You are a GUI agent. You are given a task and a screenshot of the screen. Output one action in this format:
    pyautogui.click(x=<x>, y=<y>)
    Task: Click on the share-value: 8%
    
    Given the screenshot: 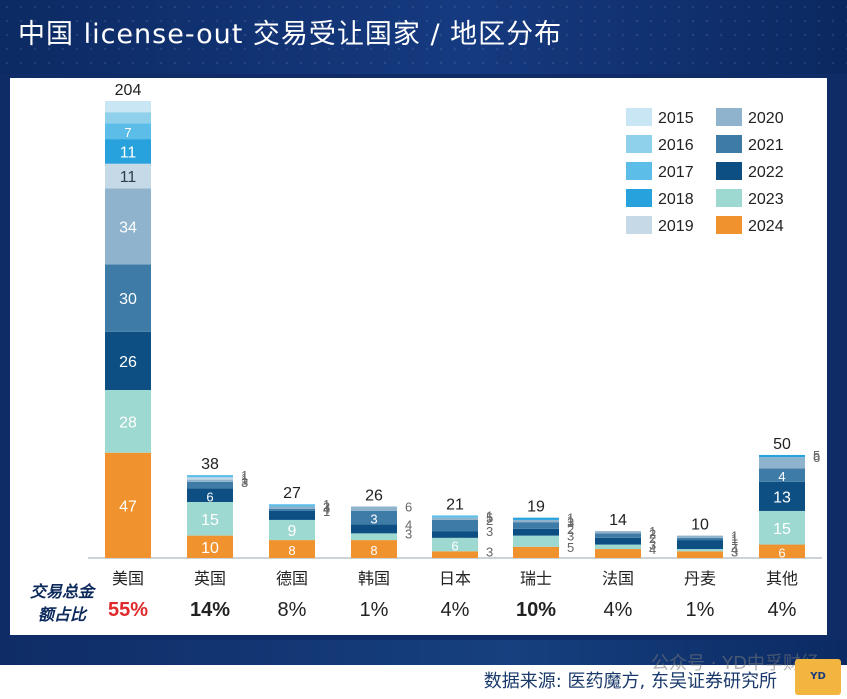 What is the action you would take?
    pyautogui.click(x=292, y=610)
    